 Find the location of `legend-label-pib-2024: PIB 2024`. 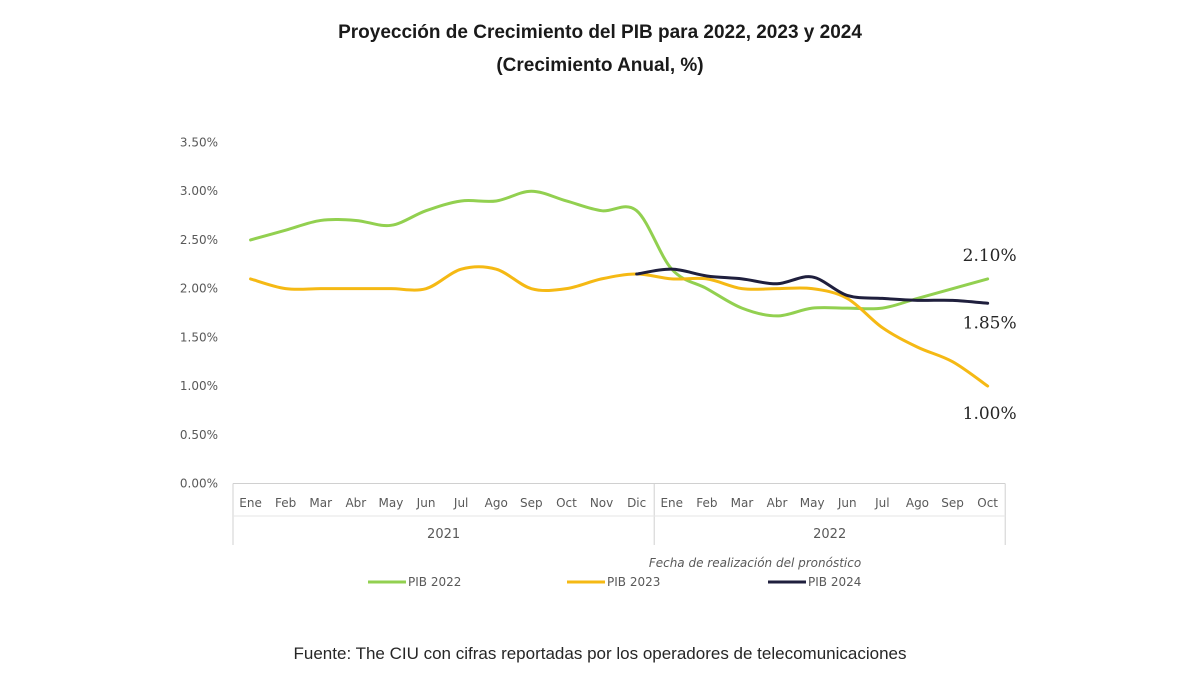

legend-label-pib-2024: PIB 2024 is located at coordinates (834, 582).